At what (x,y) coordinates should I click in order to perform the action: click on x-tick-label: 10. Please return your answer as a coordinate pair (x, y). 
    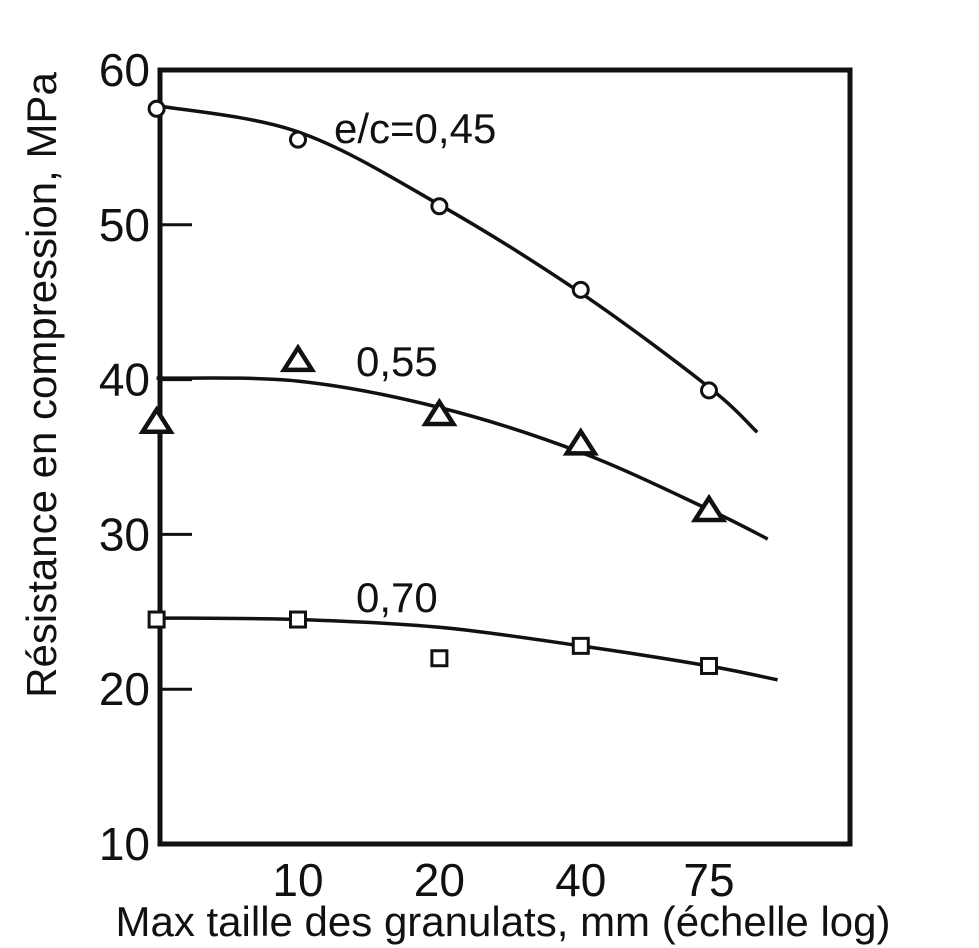
    Looking at the image, I should click on (297, 880).